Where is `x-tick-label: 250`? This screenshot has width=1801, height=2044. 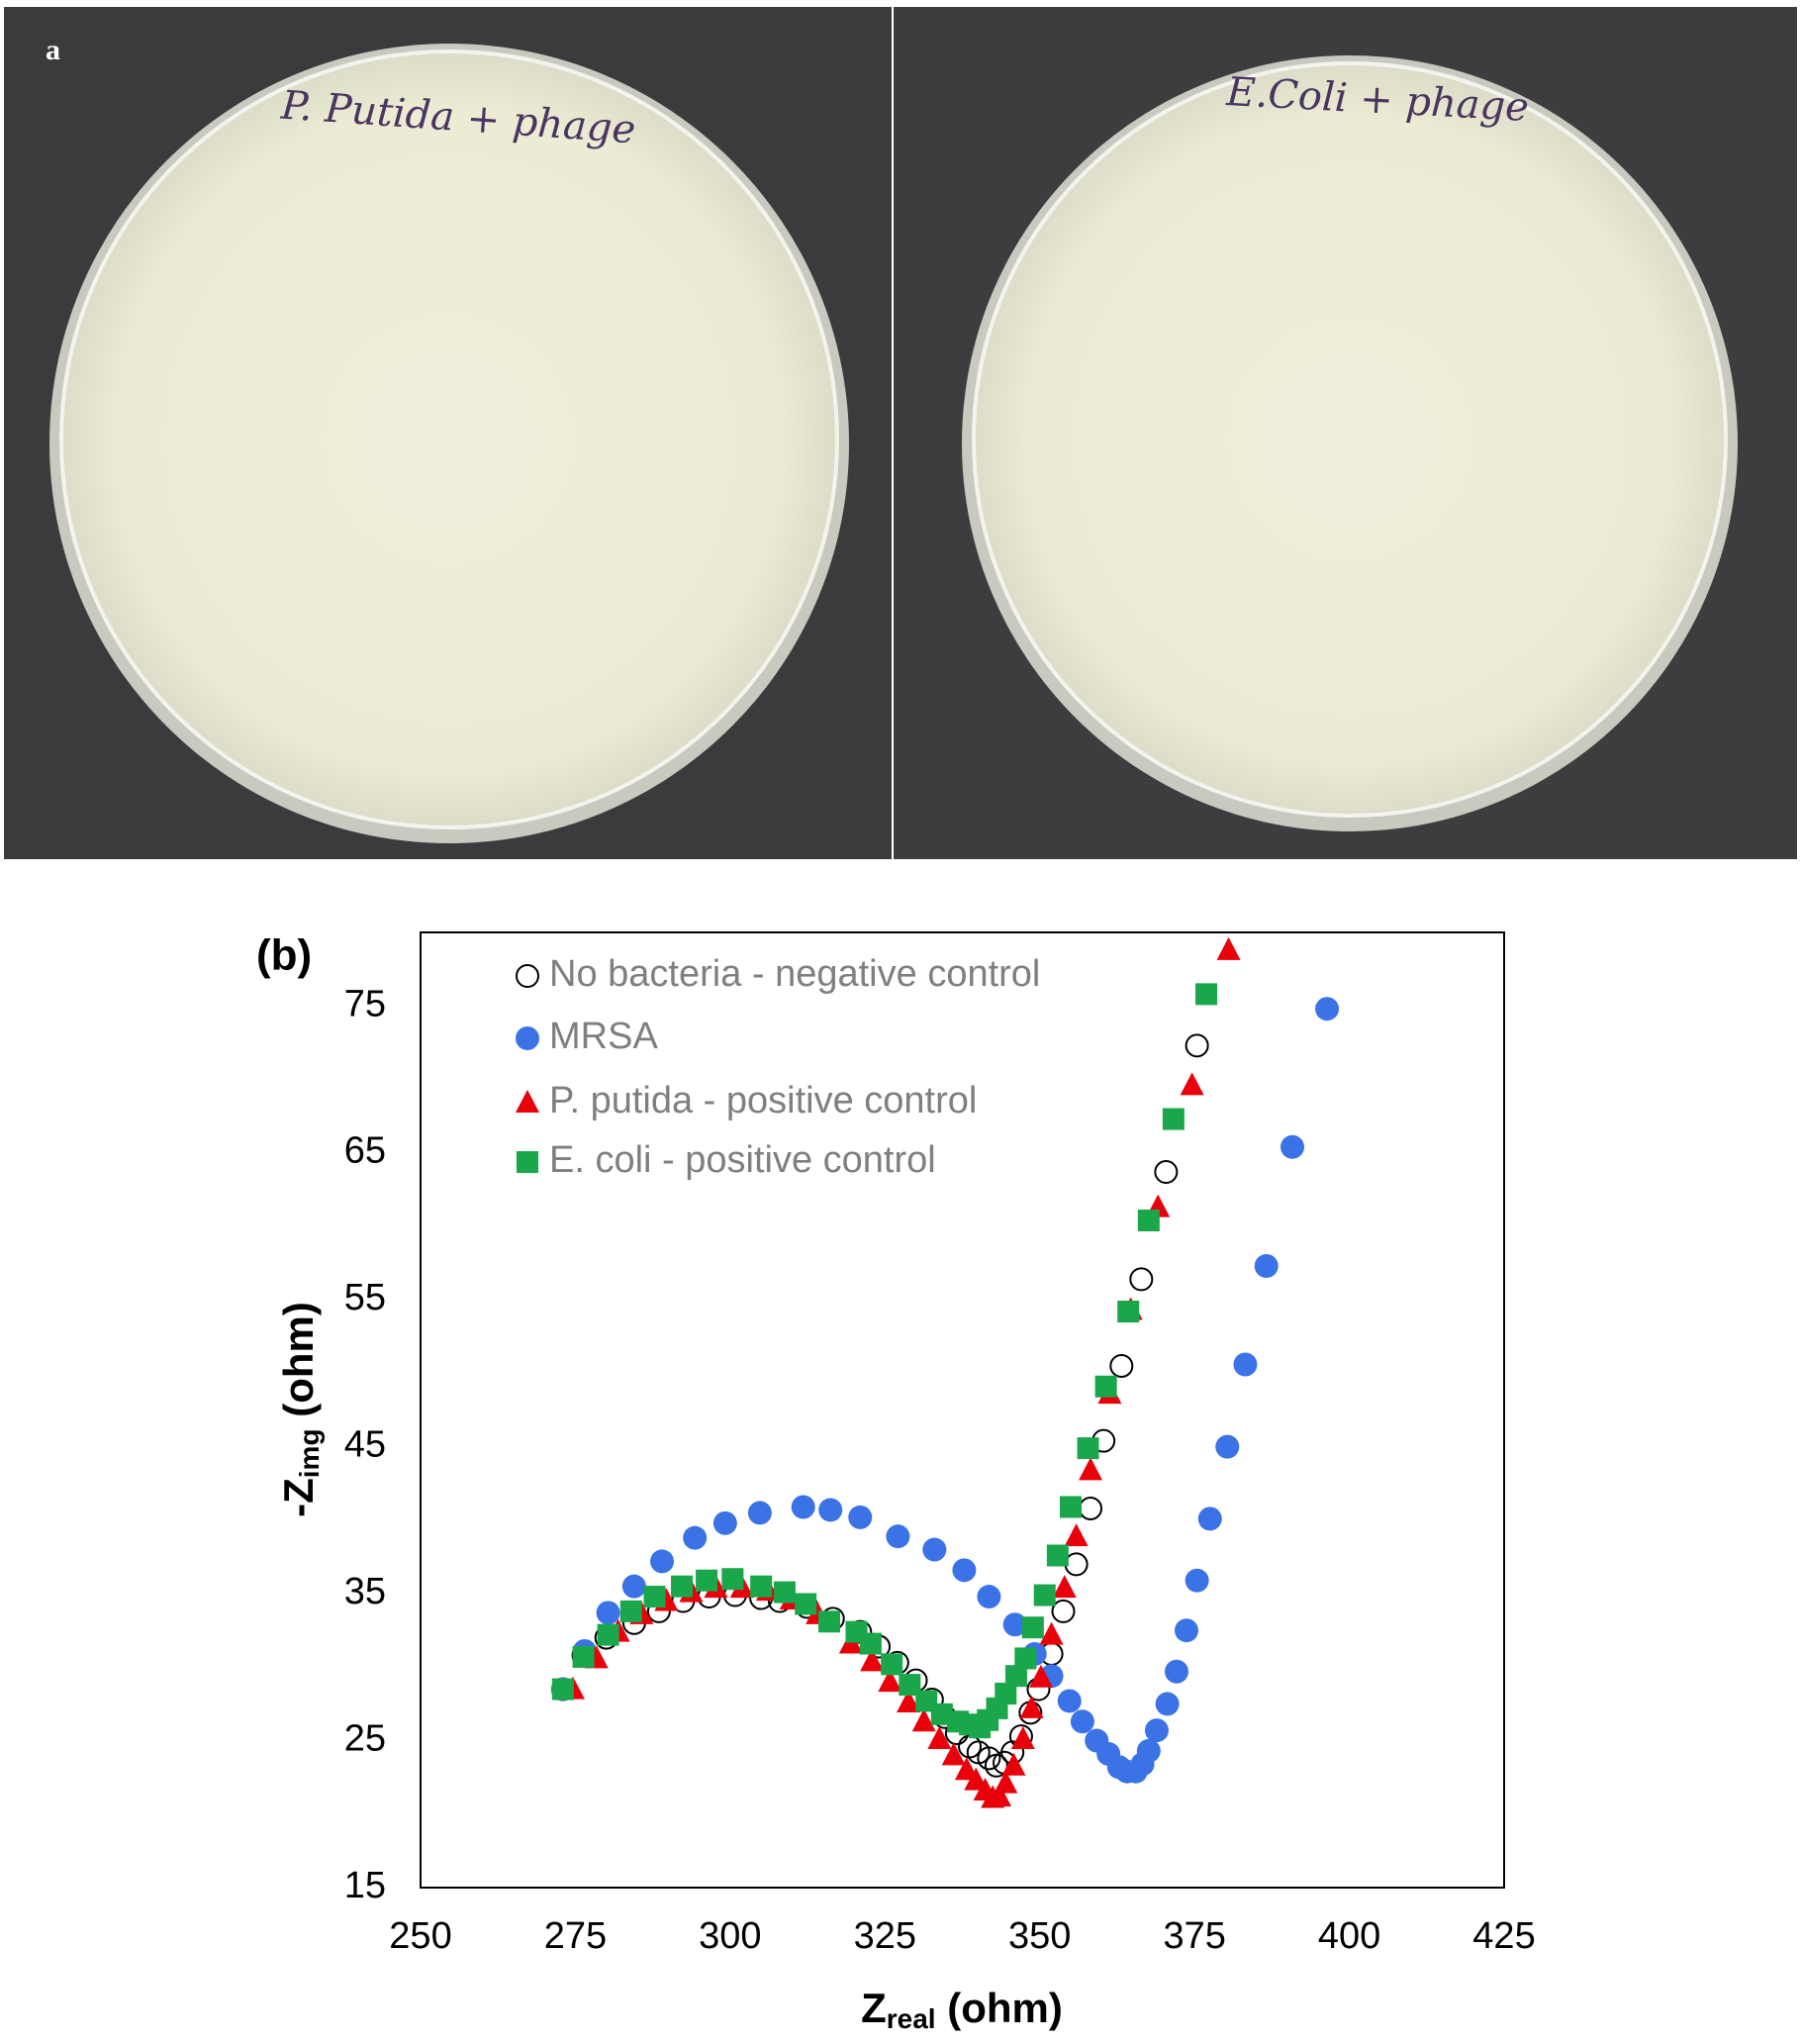
x-tick-label: 250 is located at coordinates (420, 1936).